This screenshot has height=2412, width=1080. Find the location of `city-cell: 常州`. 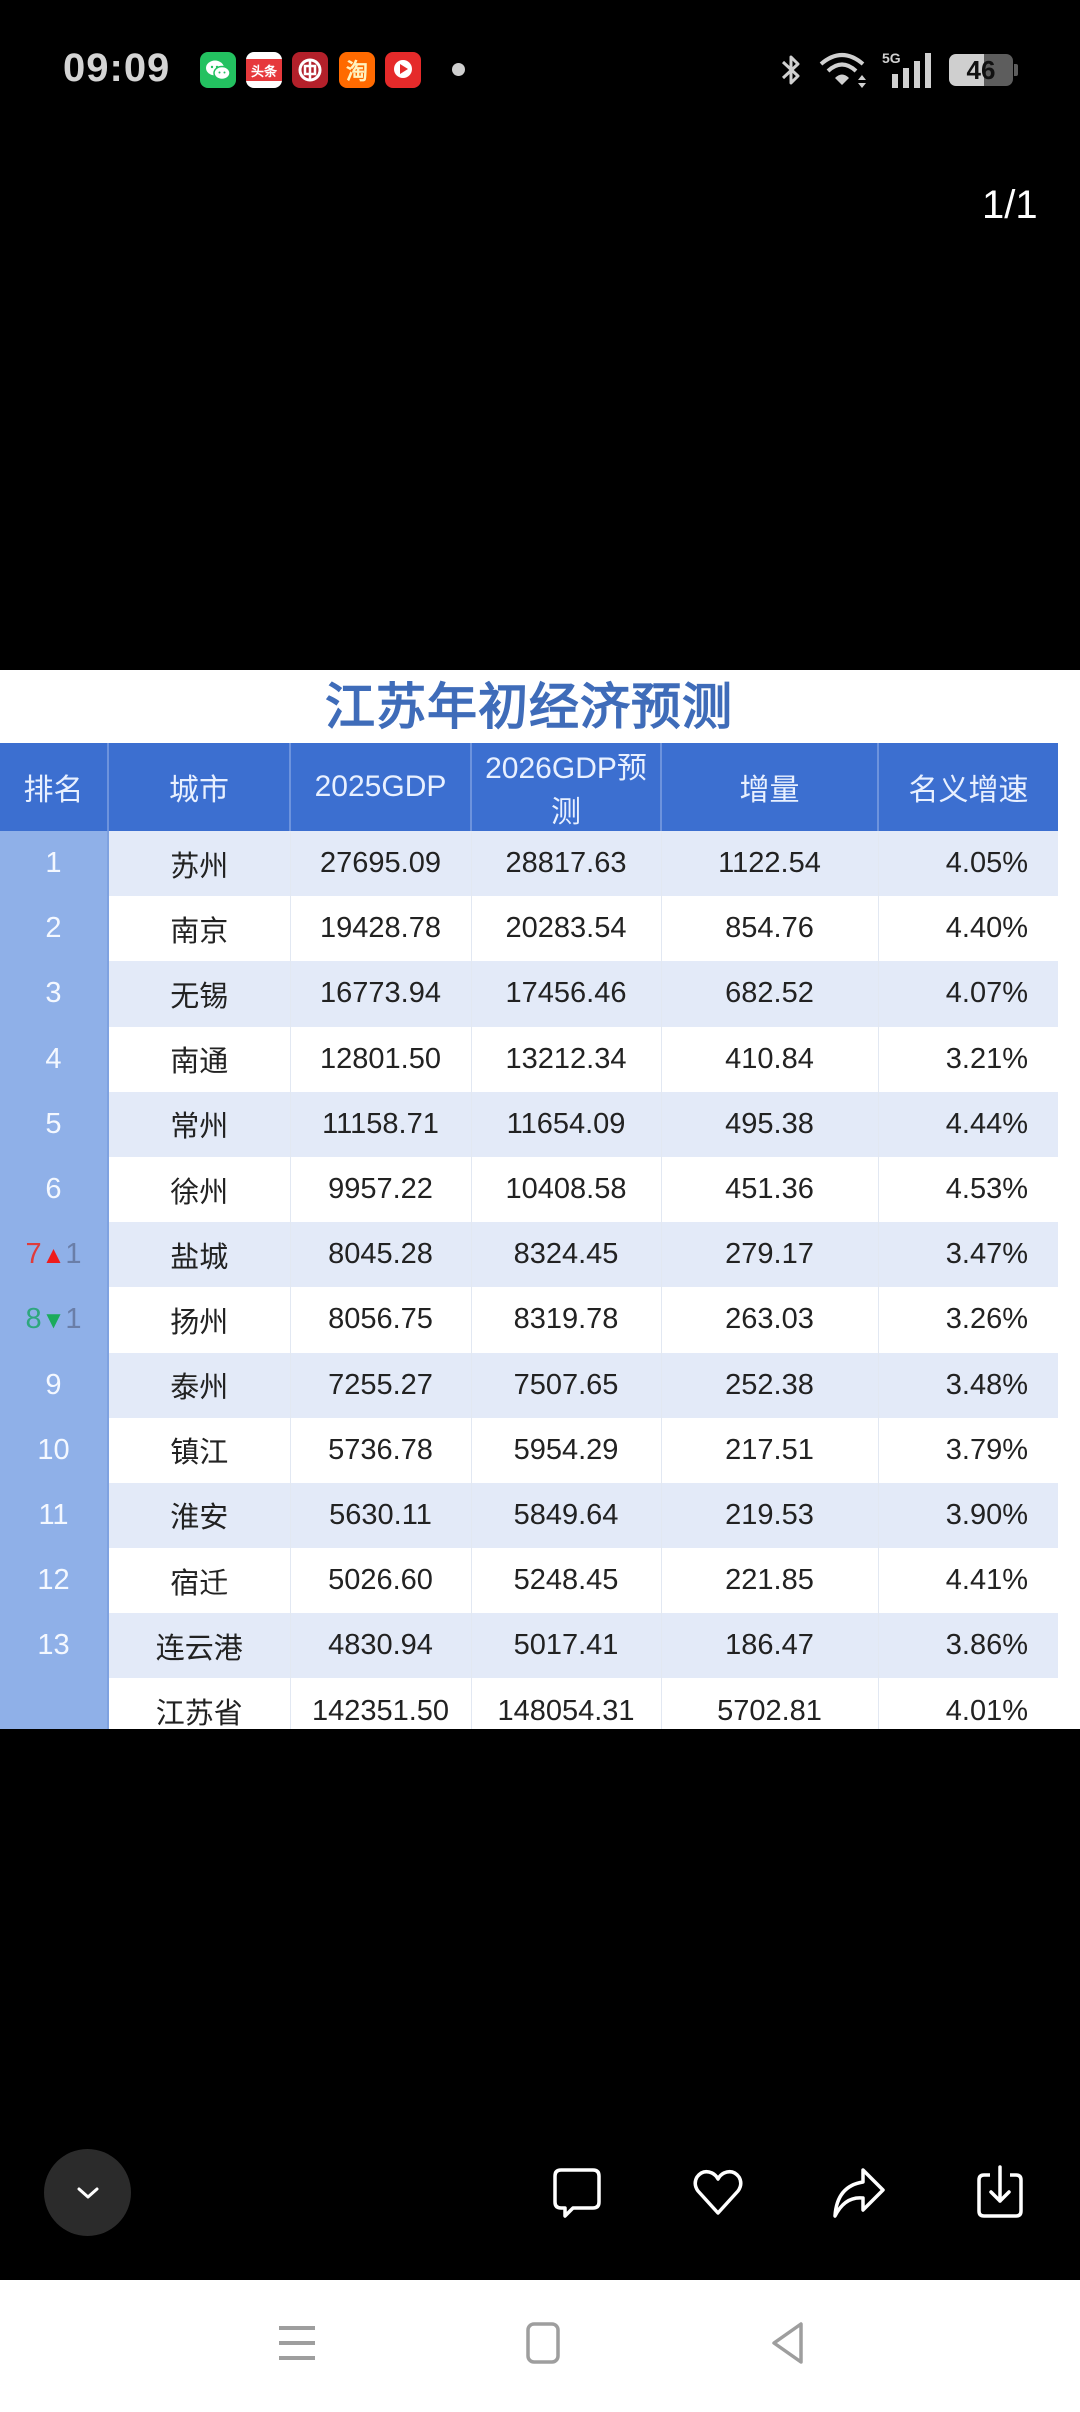

city-cell: 常州 is located at coordinates (199, 1124).